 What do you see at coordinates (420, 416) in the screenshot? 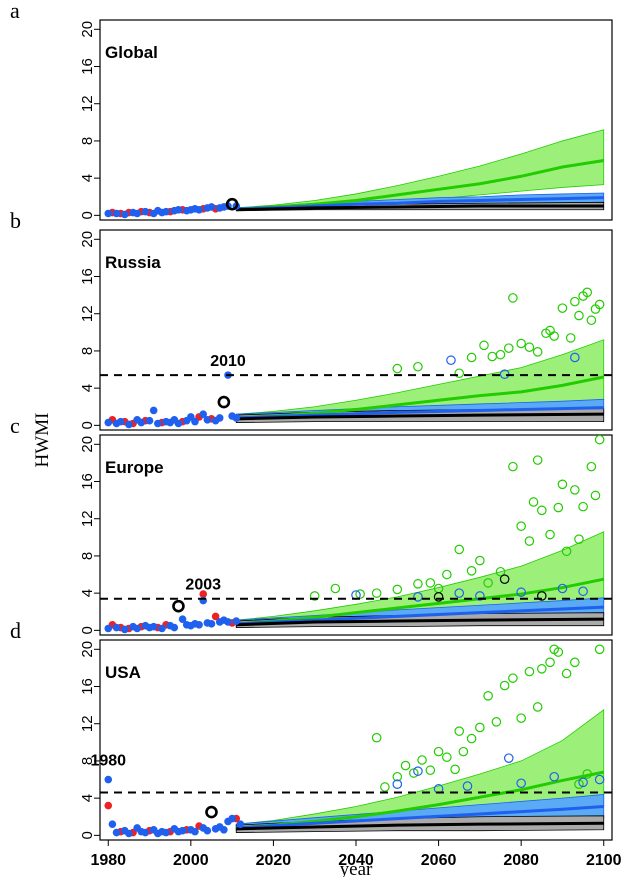
I see `black-median-line` at bounding box center [420, 416].